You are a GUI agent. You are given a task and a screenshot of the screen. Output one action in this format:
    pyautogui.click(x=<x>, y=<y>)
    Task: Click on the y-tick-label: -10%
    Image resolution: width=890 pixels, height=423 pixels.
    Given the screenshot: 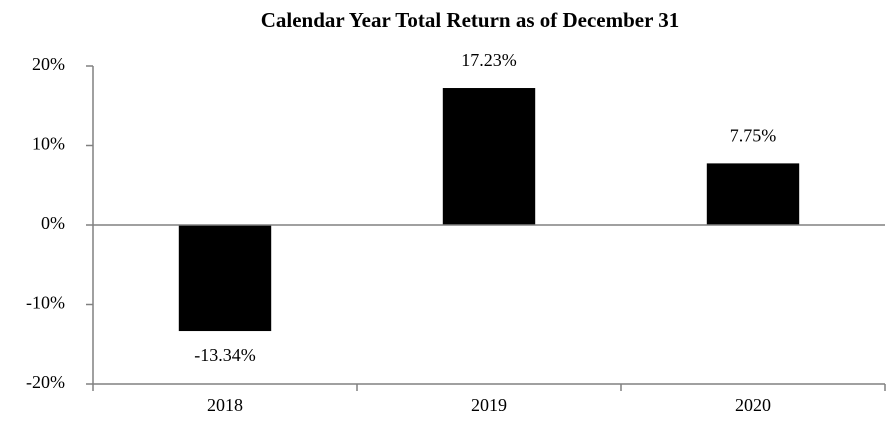 What is the action you would take?
    pyautogui.click(x=45, y=303)
    